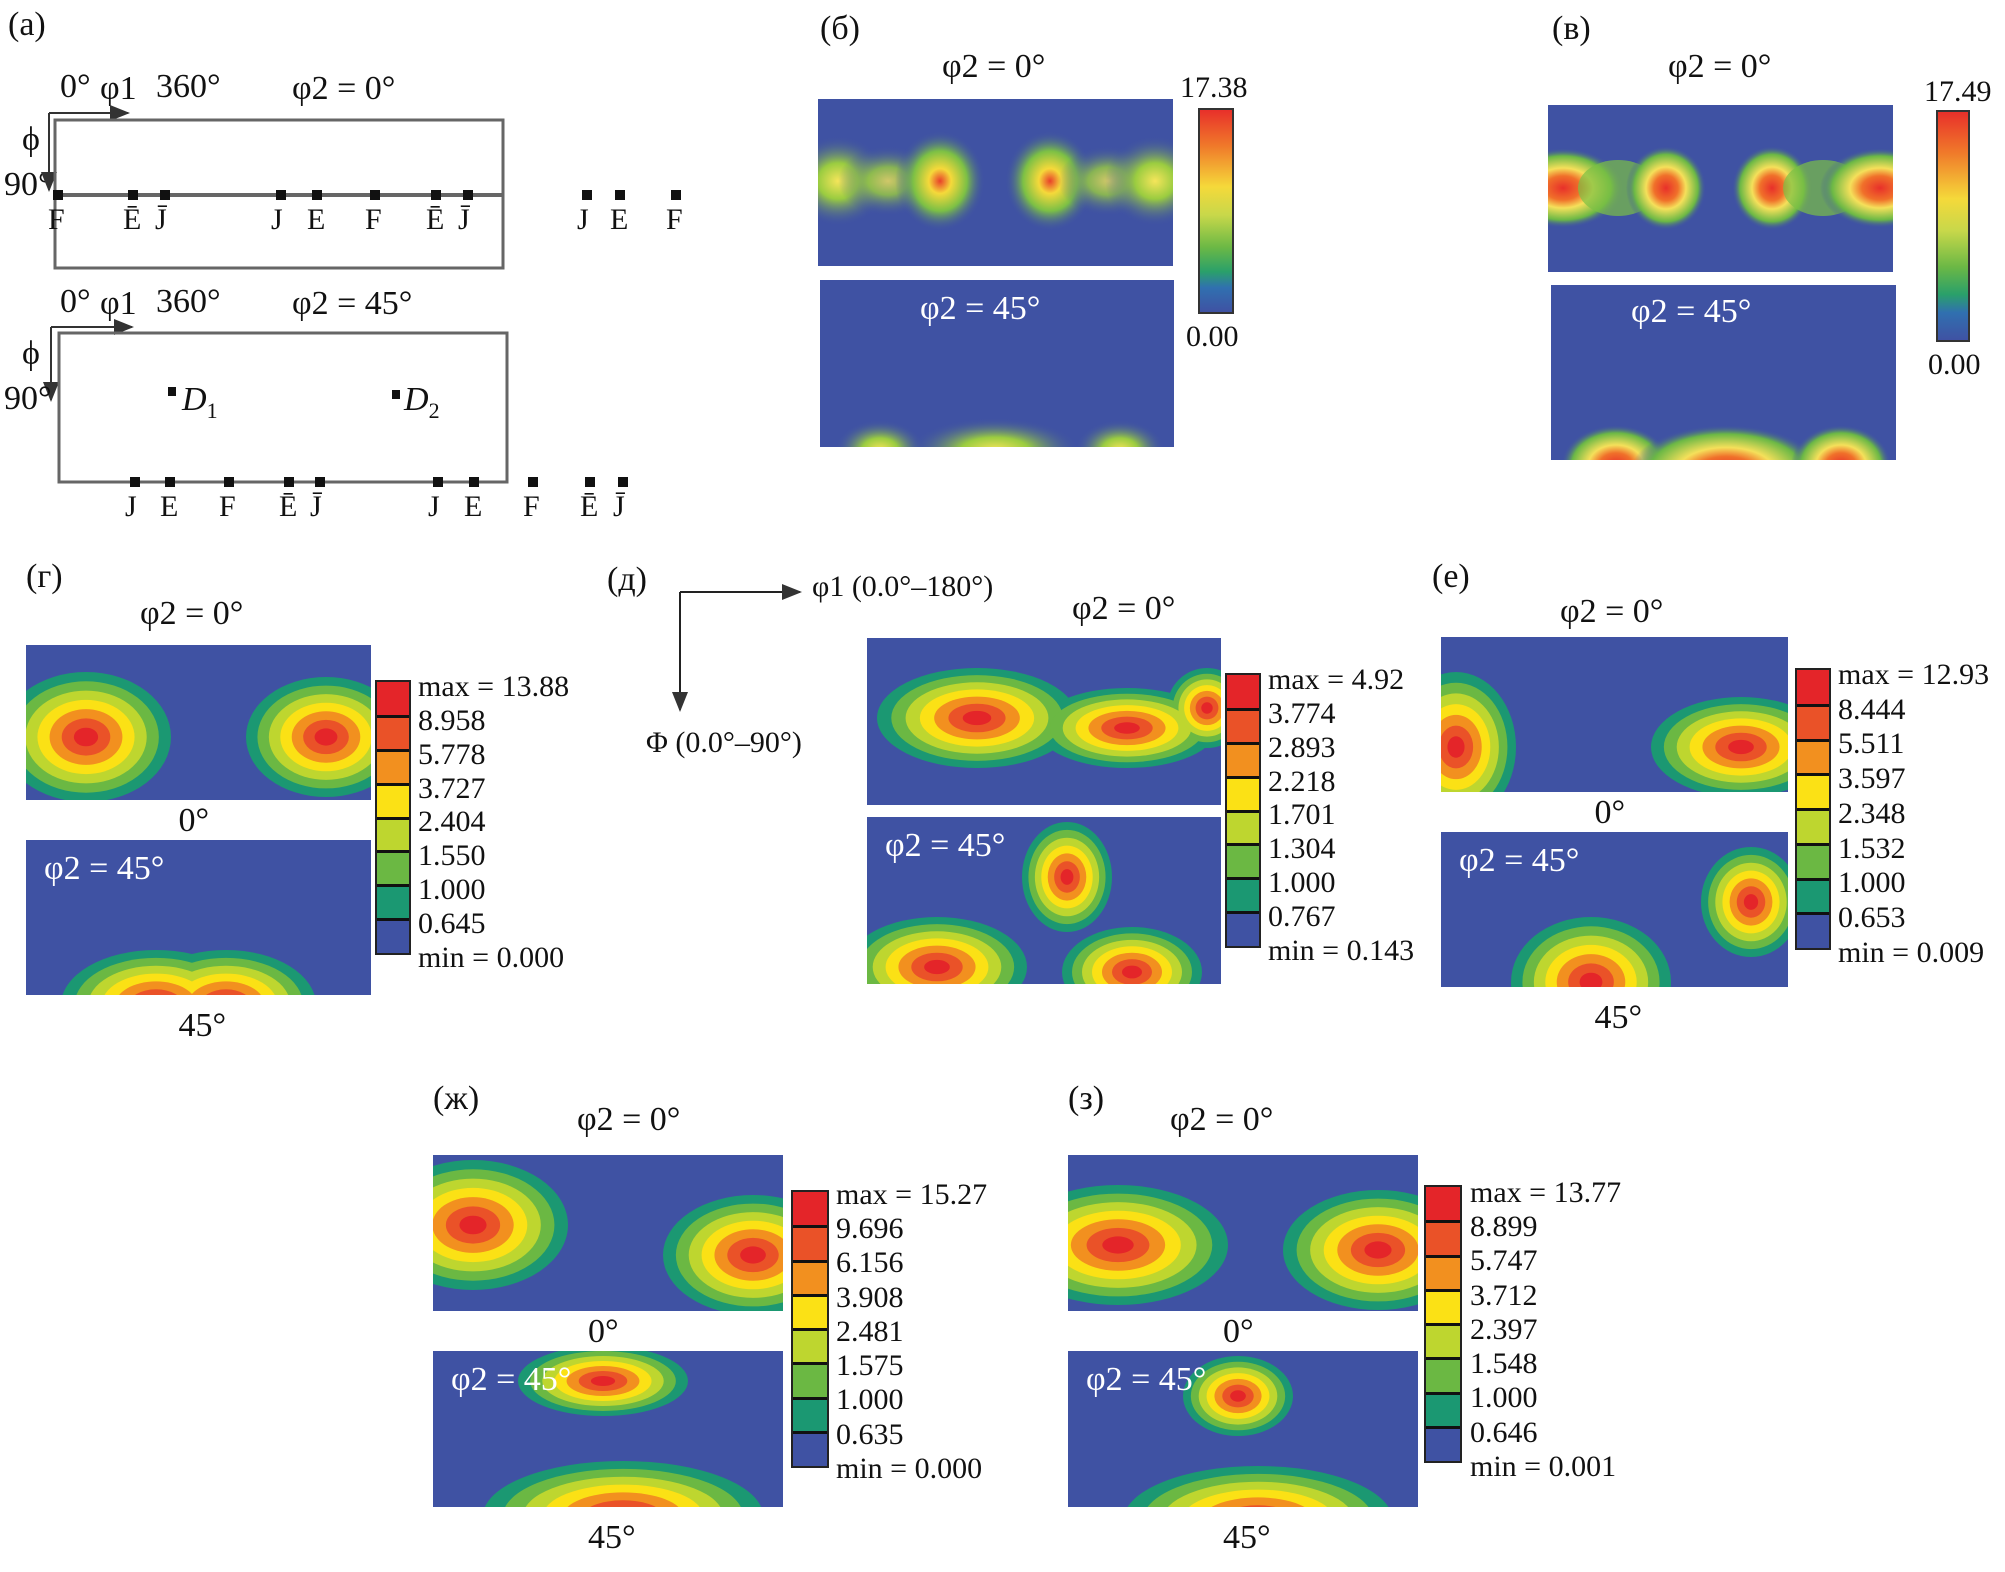 The height and width of the screenshot is (1572, 2005). Describe the element at coordinates (870, 1229) in the screenshot. I see `colorbar-level-label: 9.696` at that location.